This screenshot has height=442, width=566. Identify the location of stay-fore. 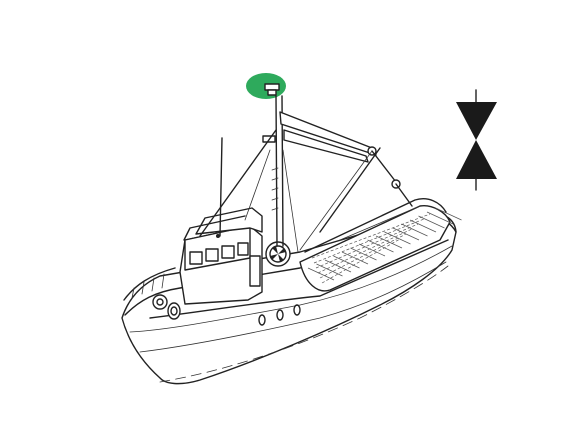
(238, 183).